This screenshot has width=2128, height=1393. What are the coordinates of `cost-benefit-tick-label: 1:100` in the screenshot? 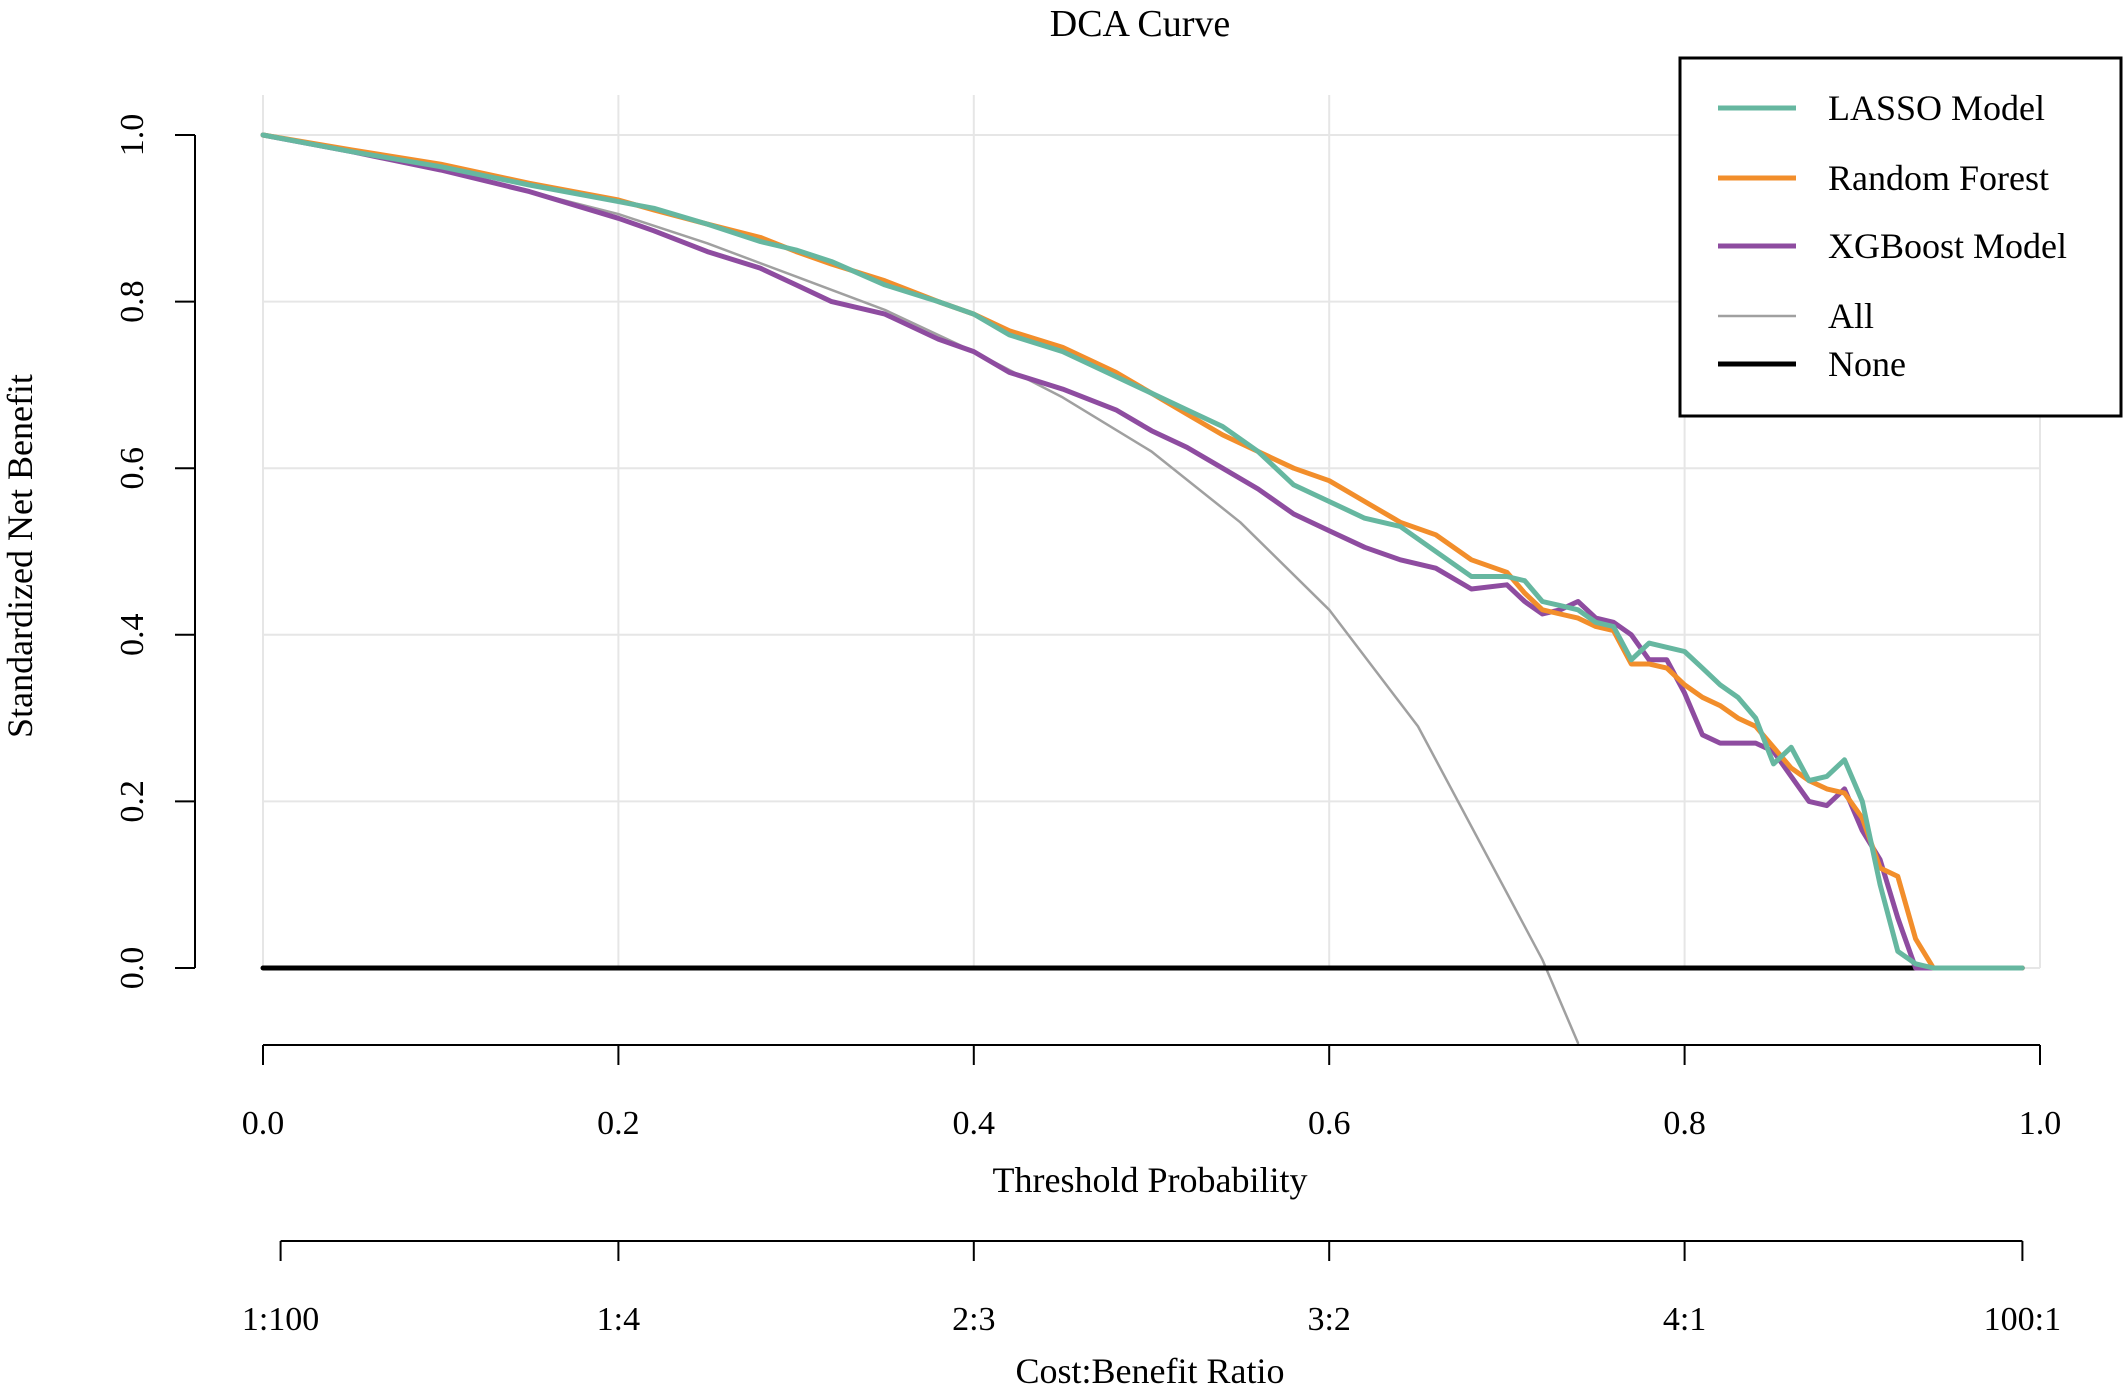 It's located at (280, 1319).